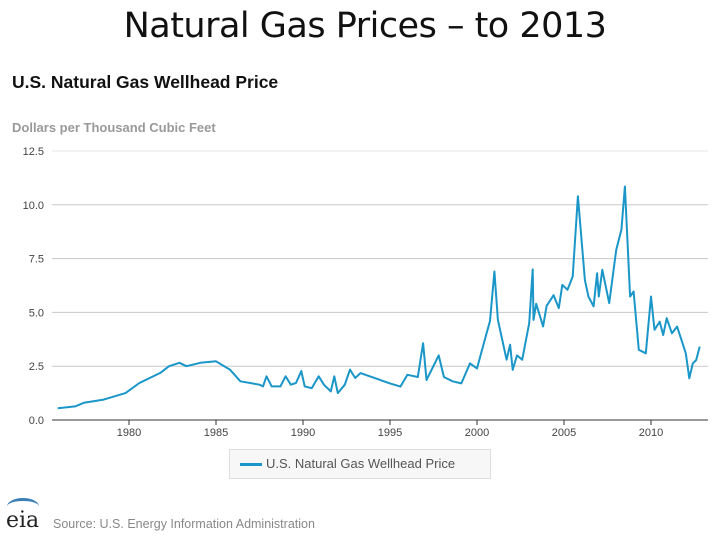  What do you see at coordinates (23, 506) in the screenshot?
I see `eia-logo-arc-icon` at bounding box center [23, 506].